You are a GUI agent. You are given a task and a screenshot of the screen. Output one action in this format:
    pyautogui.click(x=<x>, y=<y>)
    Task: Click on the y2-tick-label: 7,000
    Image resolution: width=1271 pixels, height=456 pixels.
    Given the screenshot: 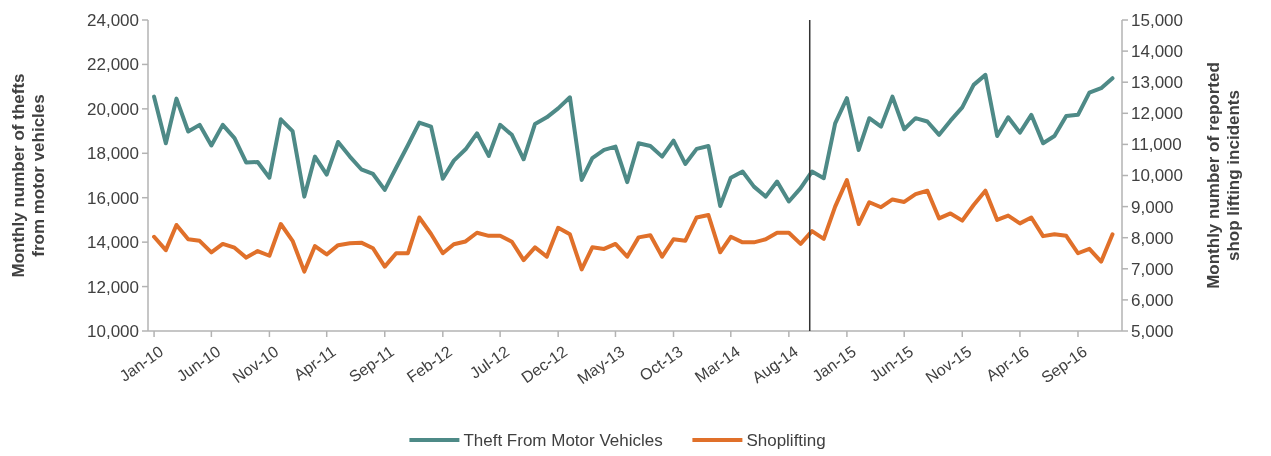 What is the action you would take?
    pyautogui.click(x=1152, y=269)
    